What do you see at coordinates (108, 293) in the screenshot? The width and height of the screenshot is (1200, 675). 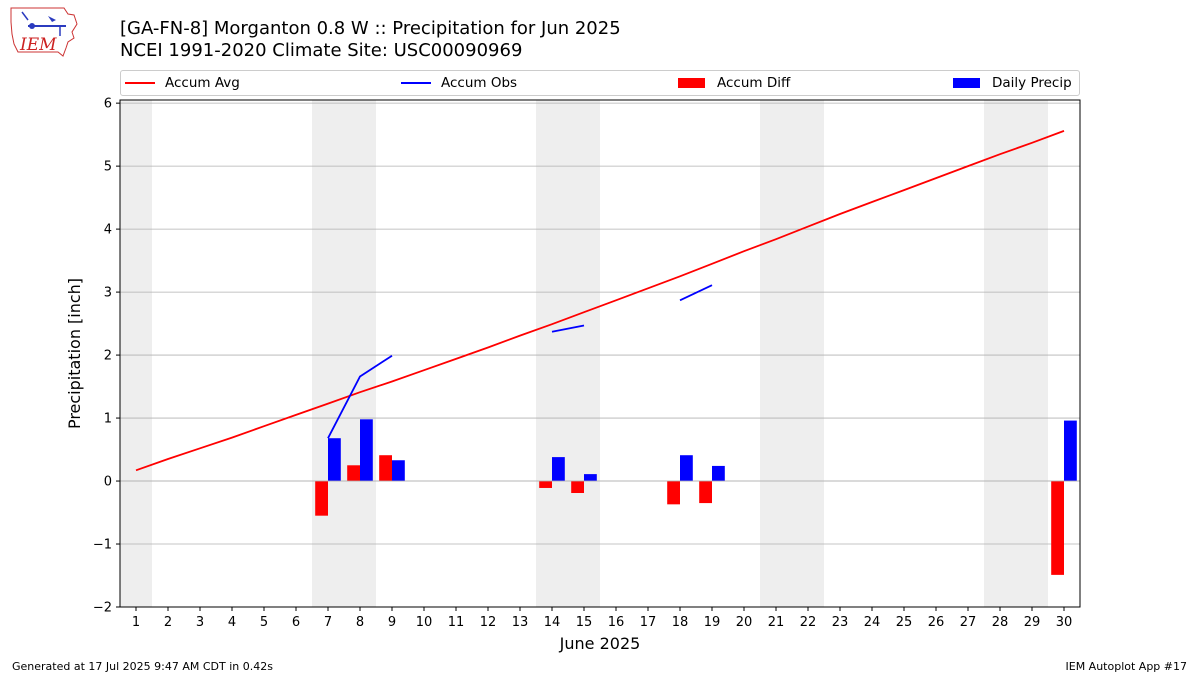 I see `y-tick-label: 3` at bounding box center [108, 293].